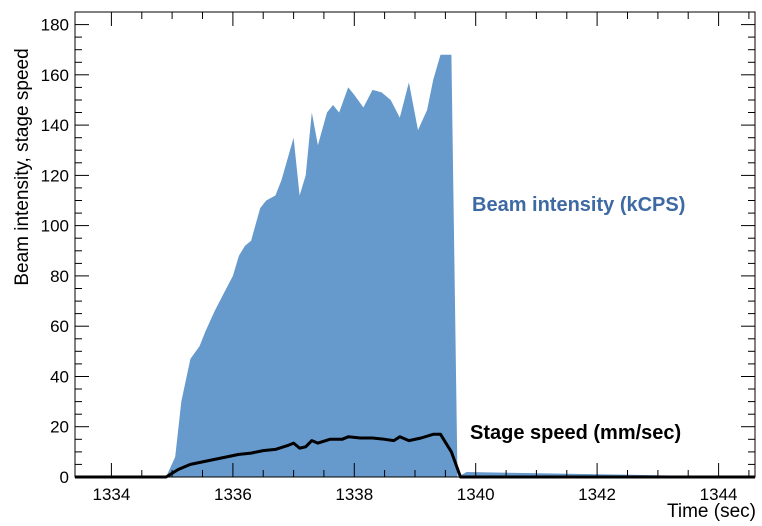  I want to click on x-tick-label: 1334, so click(111, 494).